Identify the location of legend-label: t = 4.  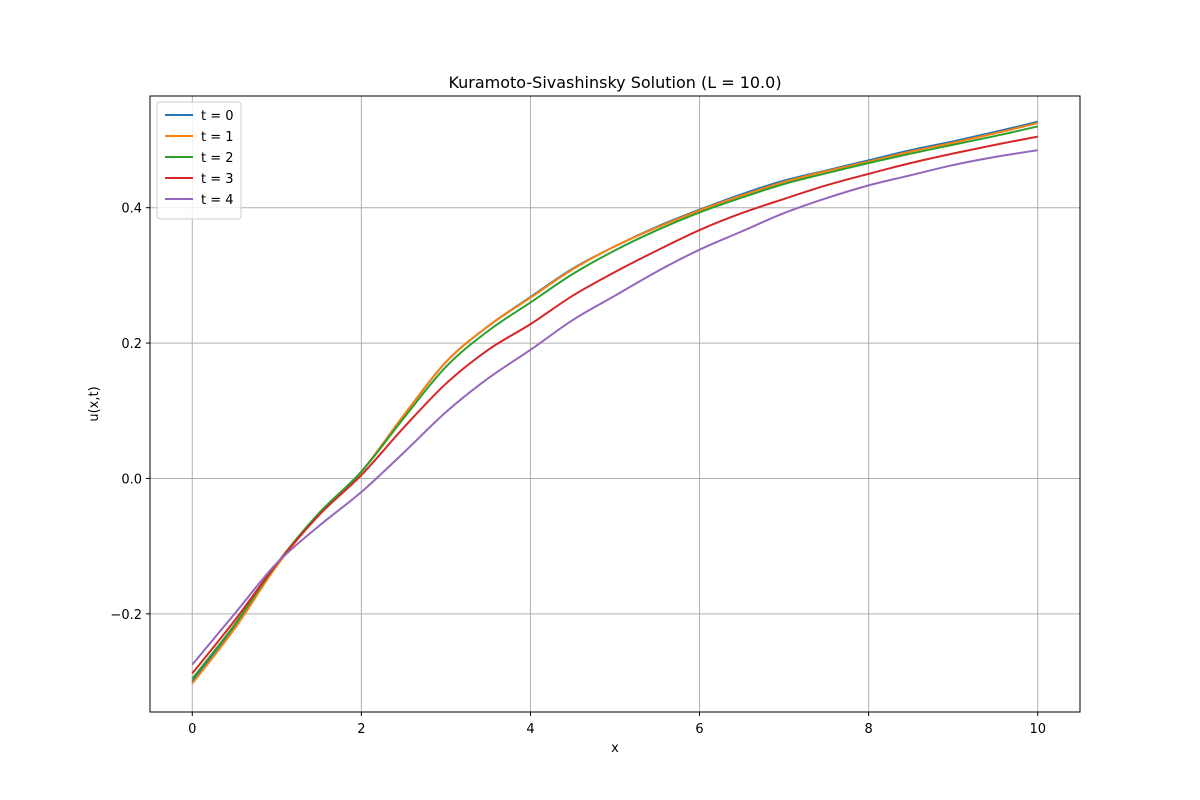
(217, 200).